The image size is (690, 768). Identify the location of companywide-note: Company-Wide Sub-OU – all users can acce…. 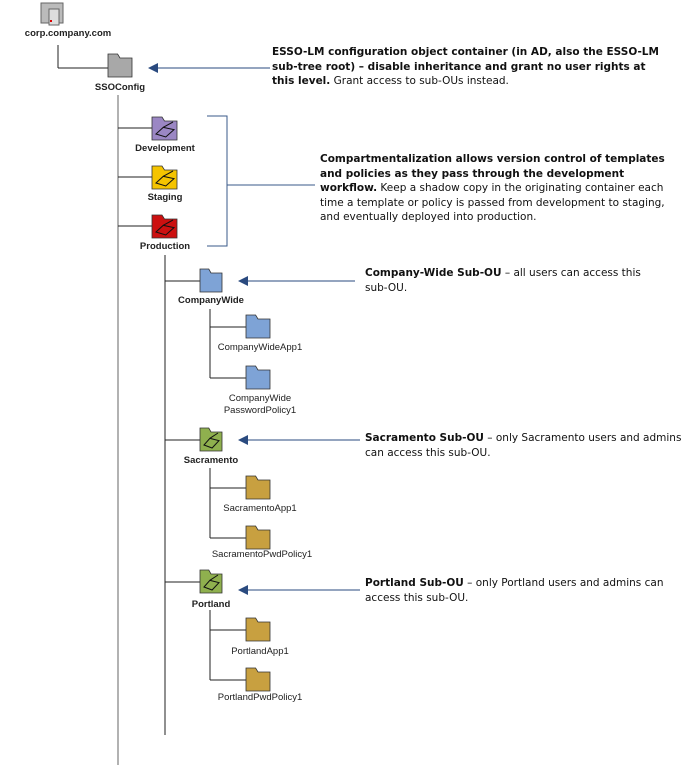
(515, 280).